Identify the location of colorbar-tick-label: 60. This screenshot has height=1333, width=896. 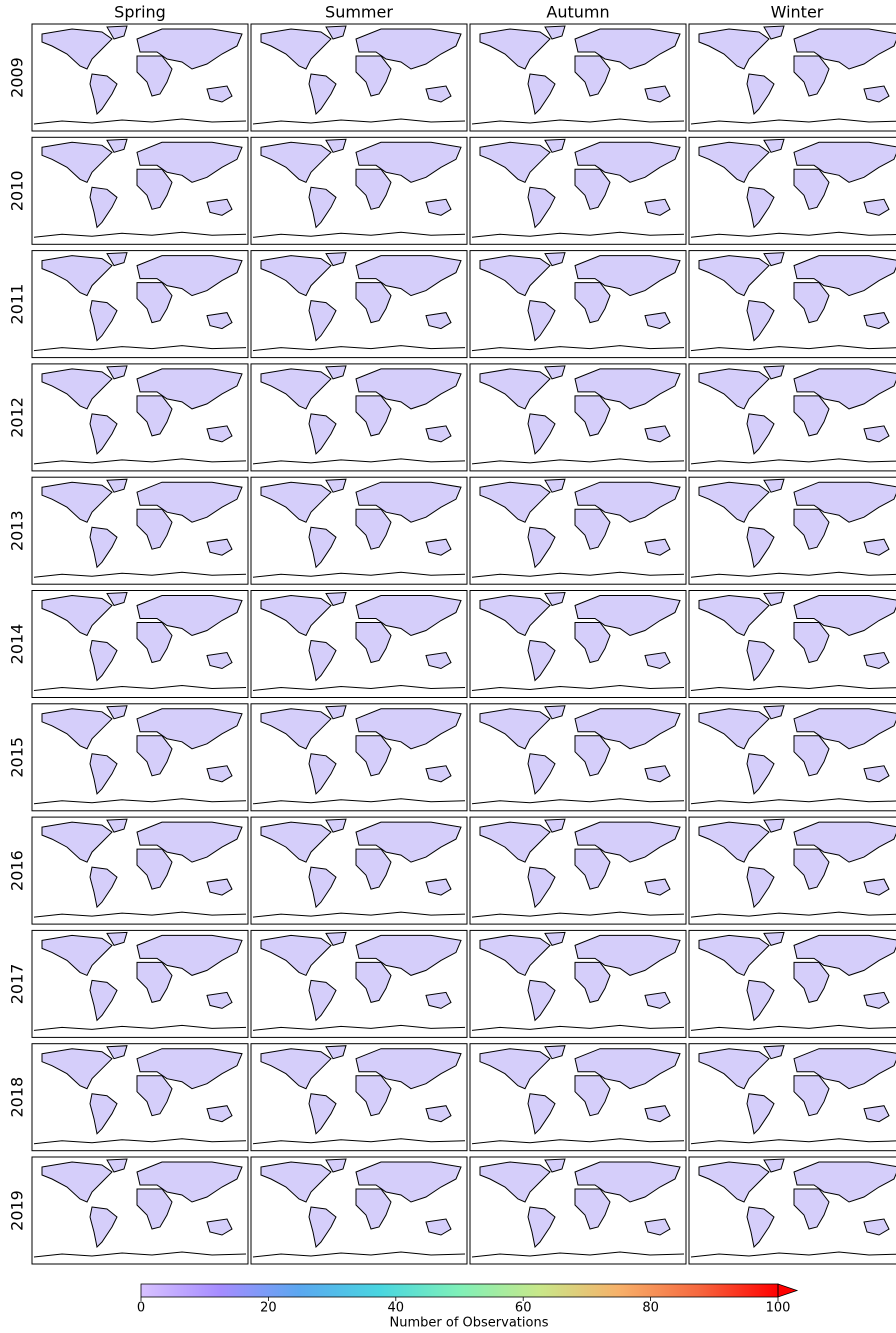
(523, 1308).